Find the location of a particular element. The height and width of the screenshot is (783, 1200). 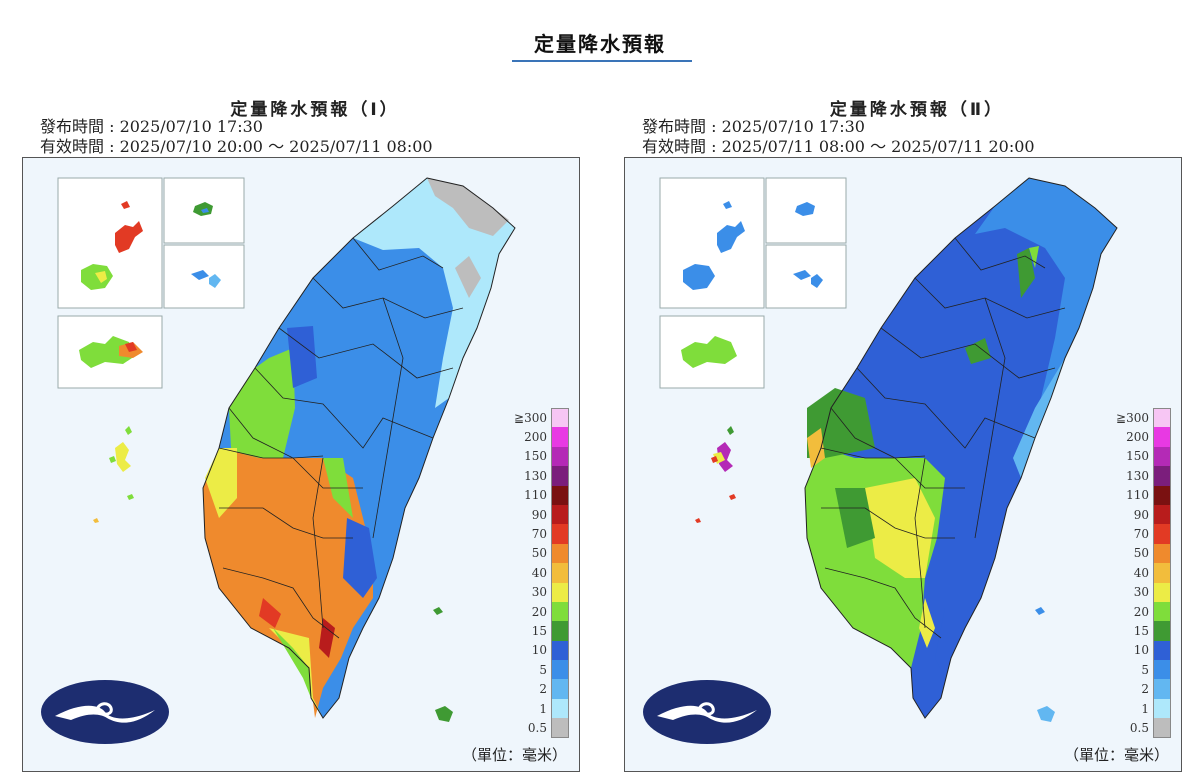

legend-entry: 5 is located at coordinates (1143, 670).